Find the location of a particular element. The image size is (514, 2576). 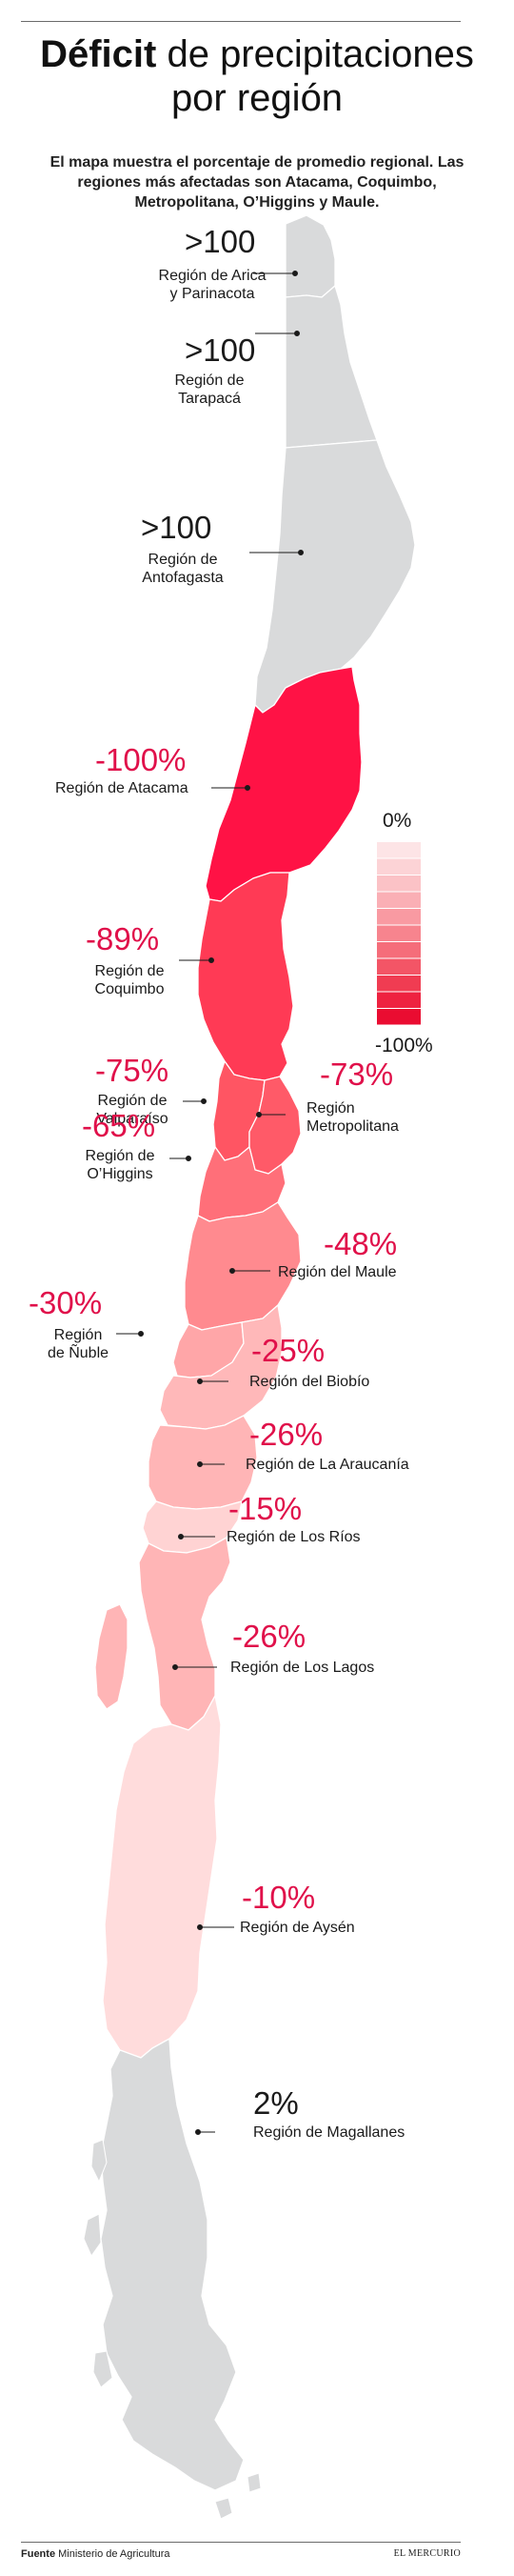

value-maule: -48% is located at coordinates (361, 1243).